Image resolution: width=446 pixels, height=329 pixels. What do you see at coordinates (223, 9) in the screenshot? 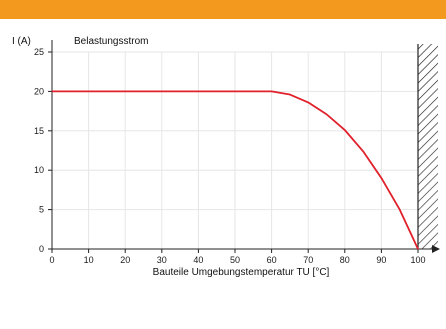
I see `header-accent-bar` at bounding box center [223, 9].